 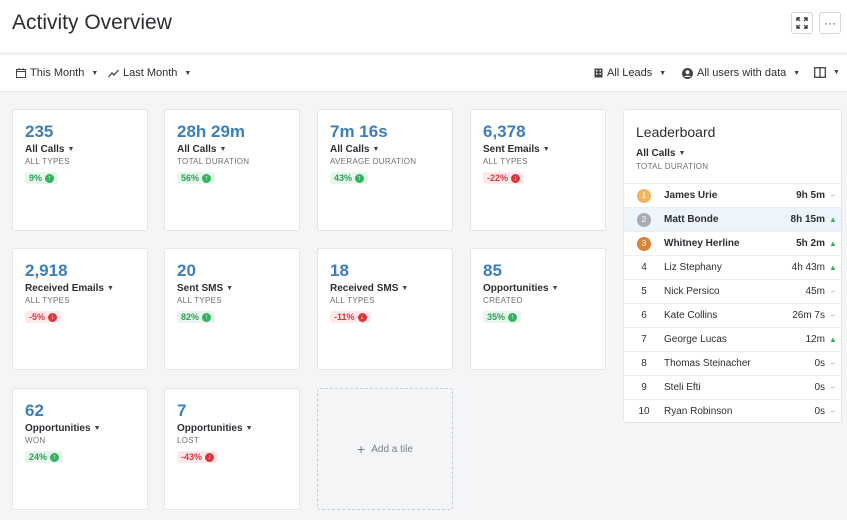 I want to click on user-name: Matt Bonde, so click(x=691, y=219).